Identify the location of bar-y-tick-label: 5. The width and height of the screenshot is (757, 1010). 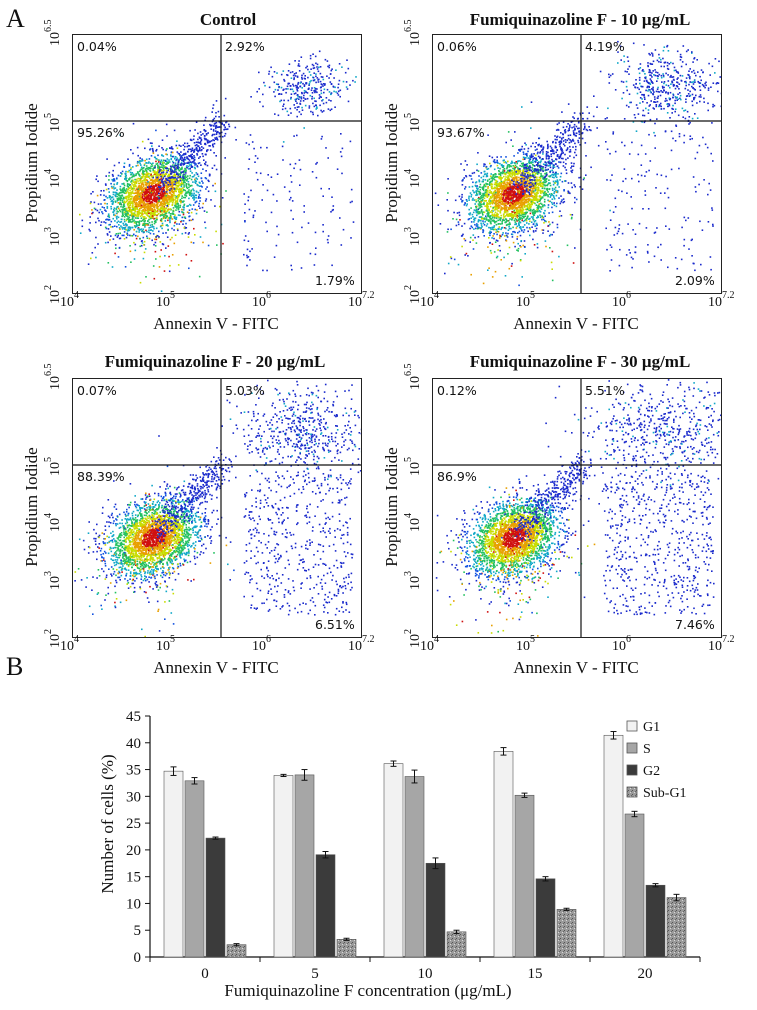
(138, 931).